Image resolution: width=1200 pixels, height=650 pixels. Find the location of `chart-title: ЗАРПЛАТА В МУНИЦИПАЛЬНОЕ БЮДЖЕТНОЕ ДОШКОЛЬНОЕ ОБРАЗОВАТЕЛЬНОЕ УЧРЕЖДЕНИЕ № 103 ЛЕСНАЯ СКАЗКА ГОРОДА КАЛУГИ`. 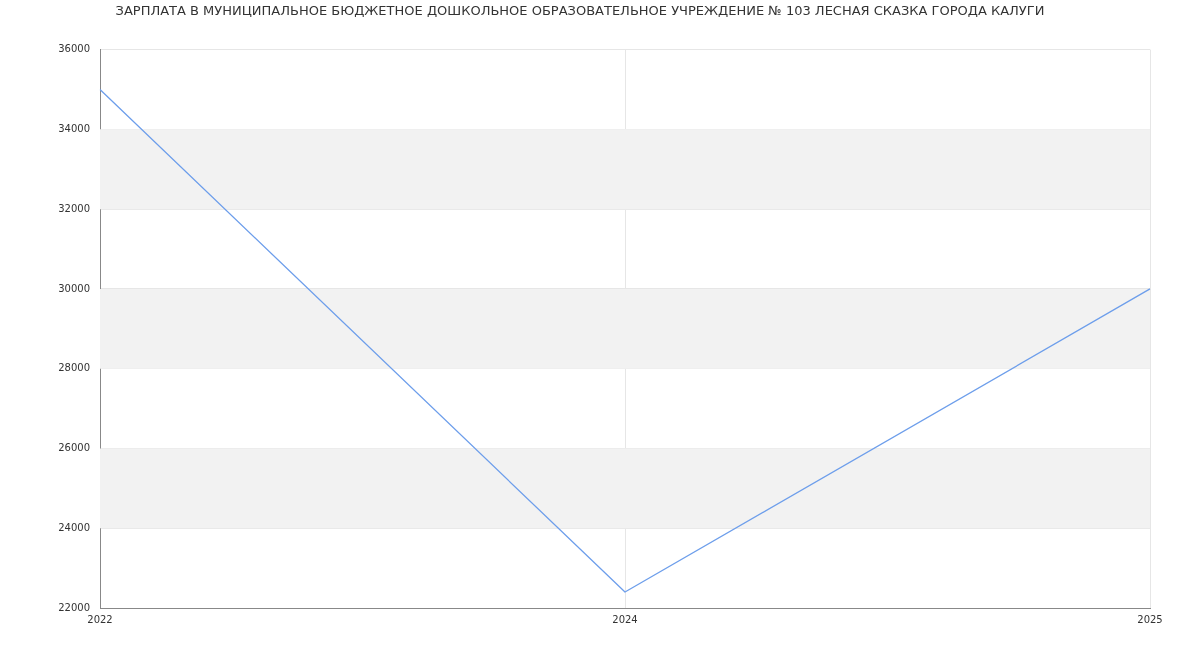

chart-title: ЗАРПЛАТА В МУНИЦИПАЛЬНОЕ БЮДЖЕТНОЕ ДОШКОЛЬНОЕ ОБРАЗОВАТЕЛЬНОЕ УЧРЕЖДЕНИЕ № 103 ЛЕСНАЯ СКАЗКА ГОРОДА КАЛУГИ is located at coordinates (580, 11).